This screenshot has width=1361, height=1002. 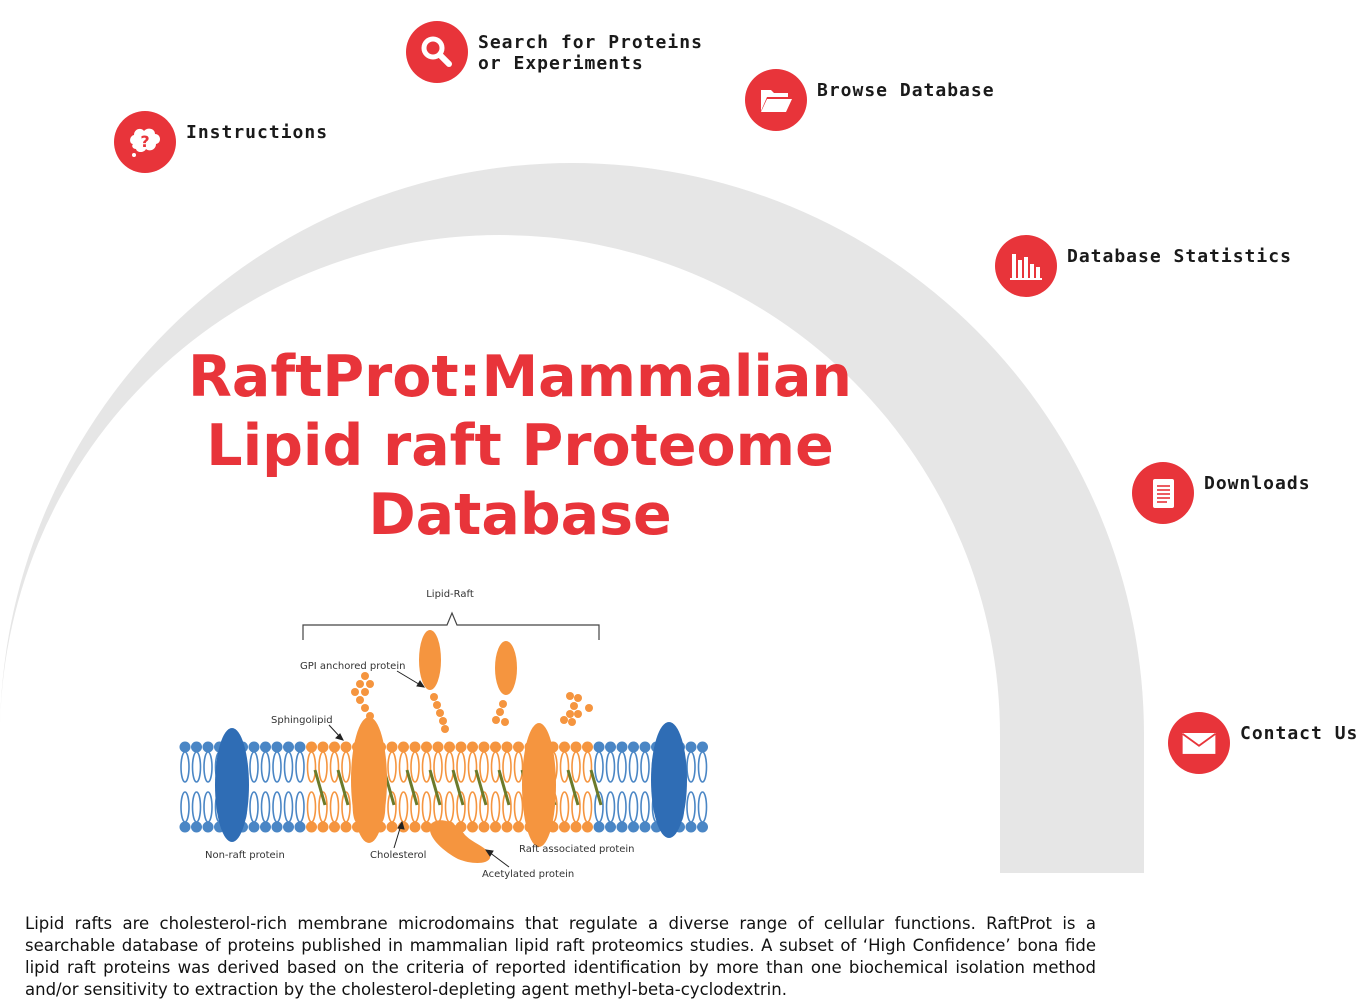 What do you see at coordinates (460, 841) in the screenshot?
I see `acetylated-protein` at bounding box center [460, 841].